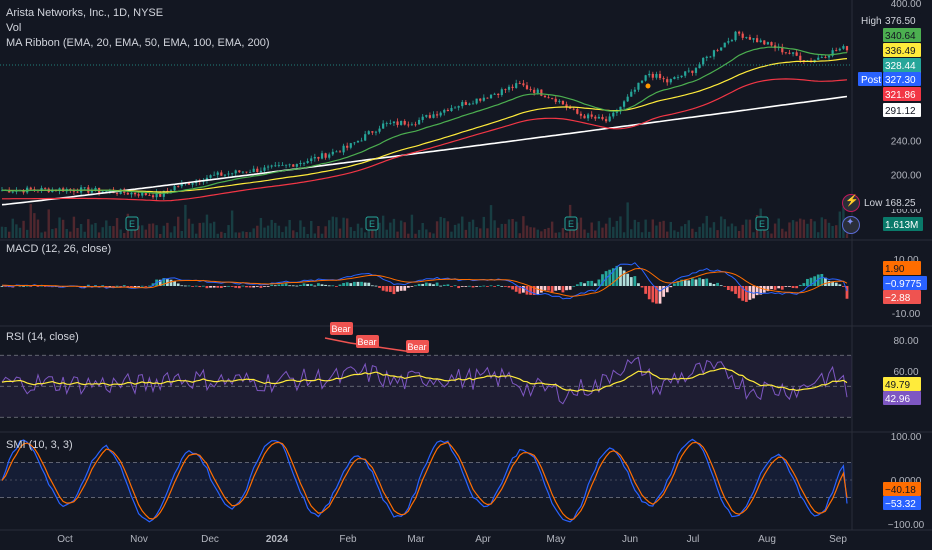 This screenshot has height=550, width=932. I want to click on bear-label: Bear, so click(340, 329).